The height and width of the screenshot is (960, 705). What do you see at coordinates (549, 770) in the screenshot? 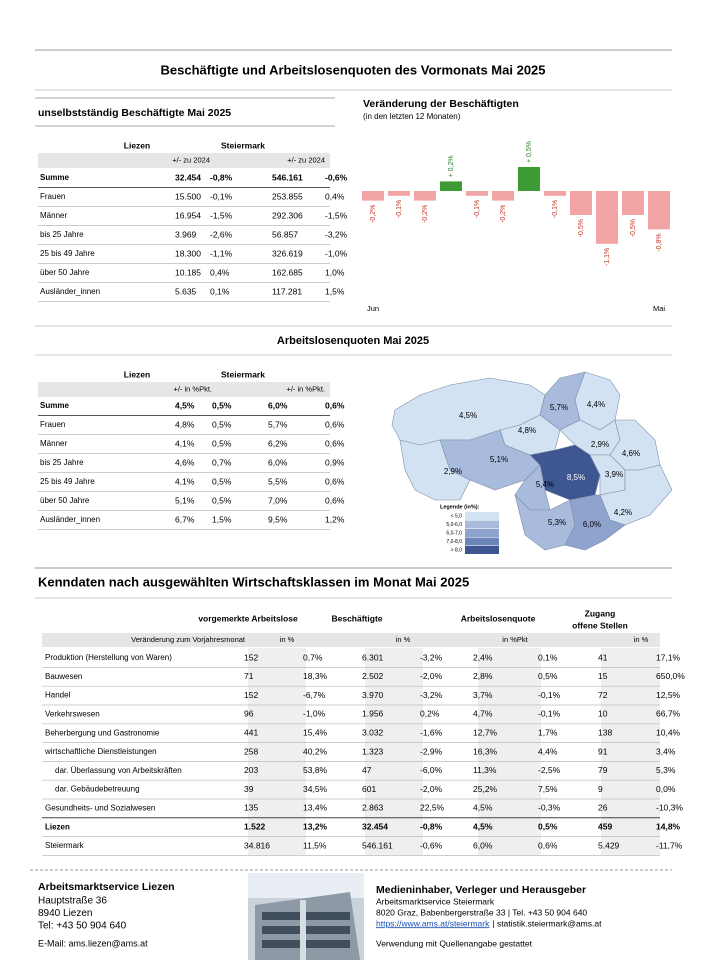
I see `cell: -2,5%` at bounding box center [549, 770].